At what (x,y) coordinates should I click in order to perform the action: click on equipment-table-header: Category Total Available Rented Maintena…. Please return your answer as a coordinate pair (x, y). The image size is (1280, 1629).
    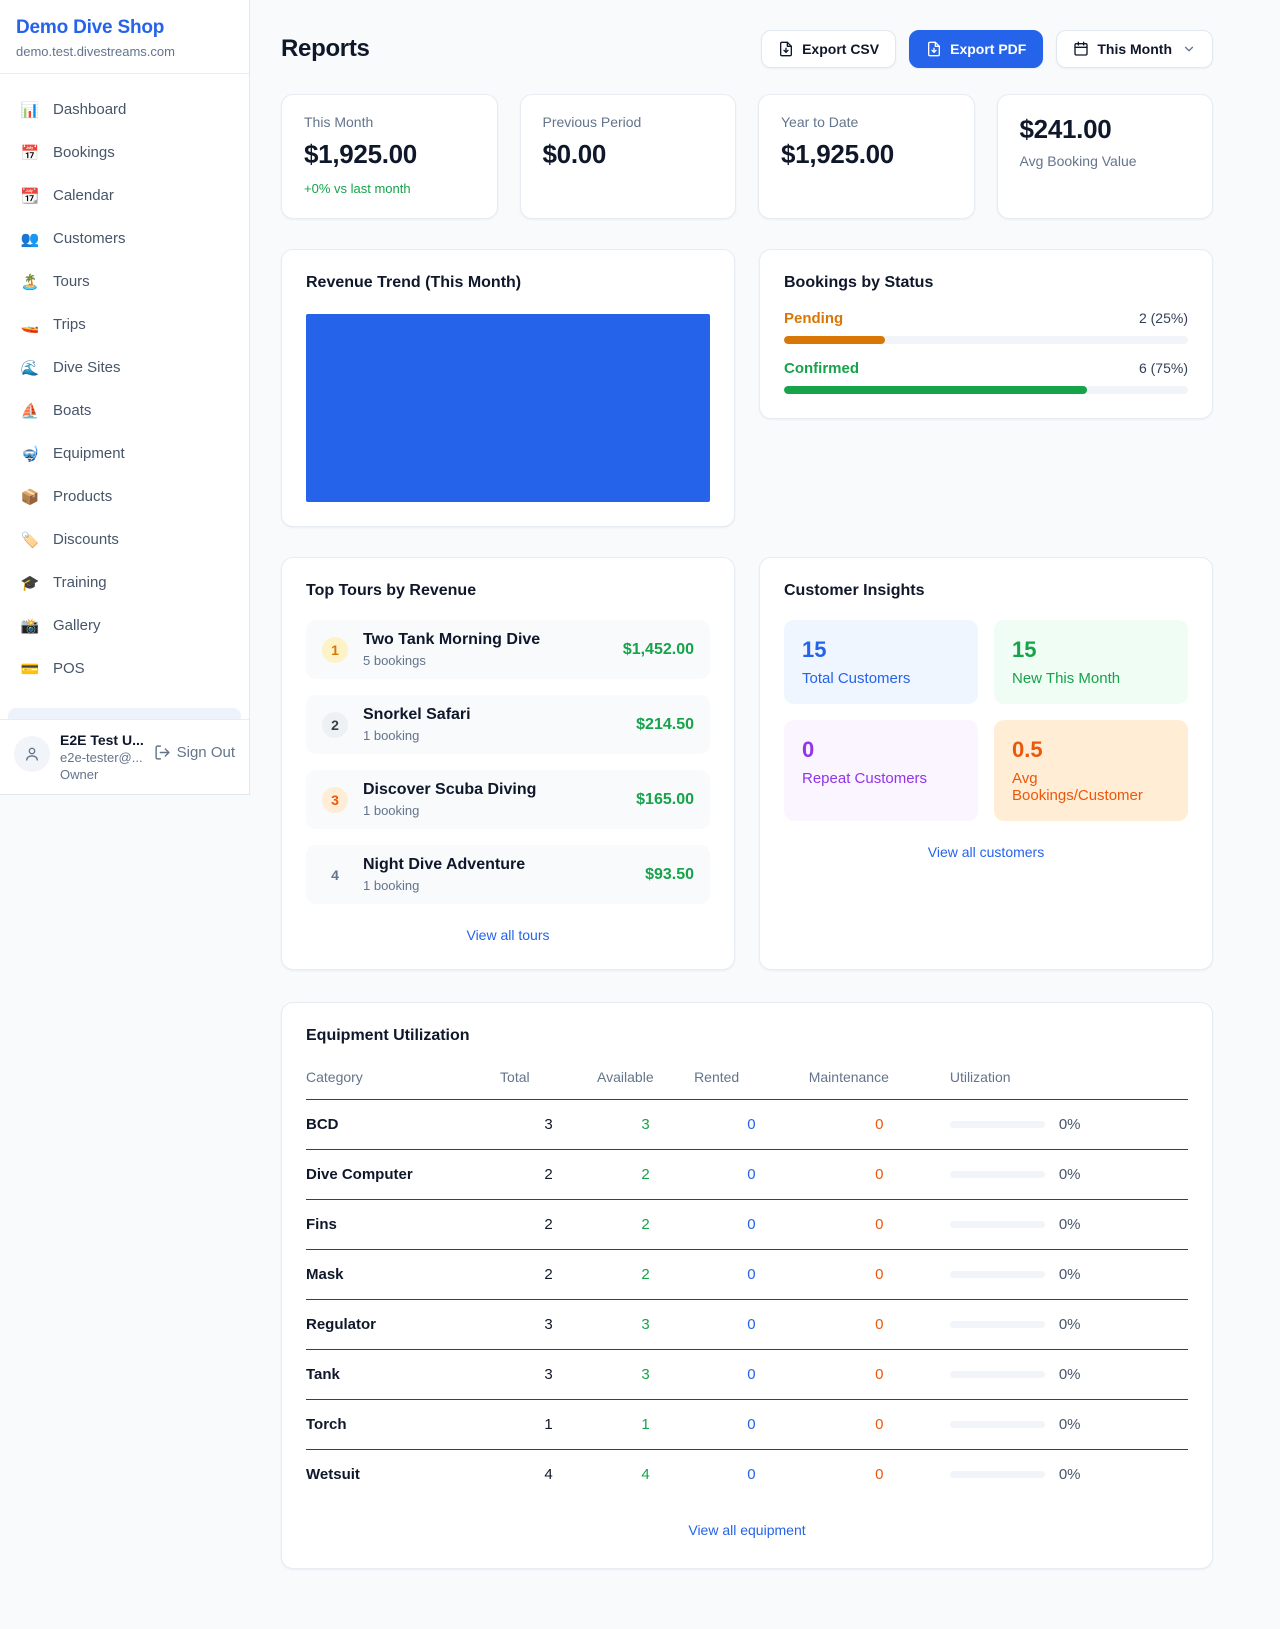
    Looking at the image, I should click on (747, 1079).